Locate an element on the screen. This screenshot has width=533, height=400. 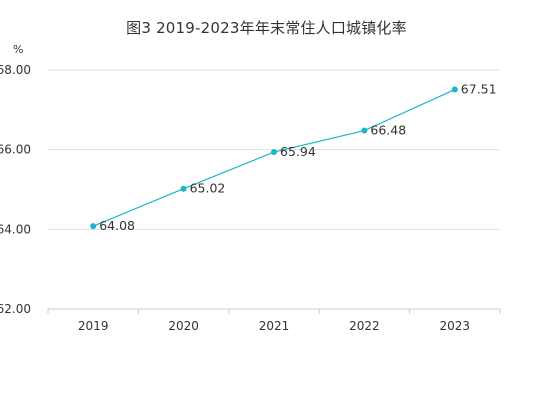
data-label: 65.94 is located at coordinates (298, 151).